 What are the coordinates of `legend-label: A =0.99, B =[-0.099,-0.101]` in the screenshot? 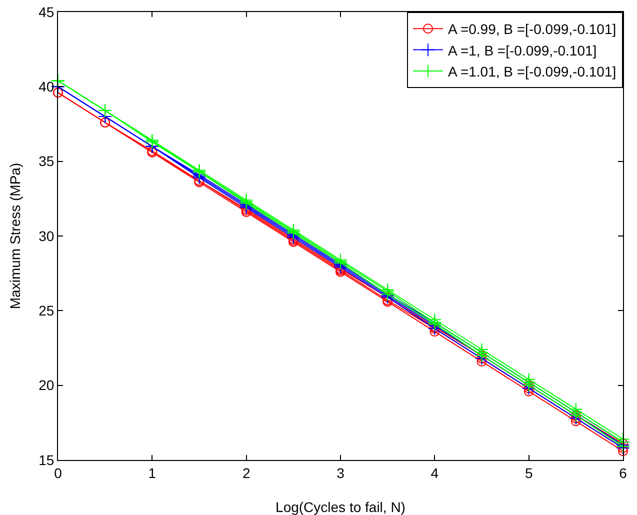 It's located at (532, 29).